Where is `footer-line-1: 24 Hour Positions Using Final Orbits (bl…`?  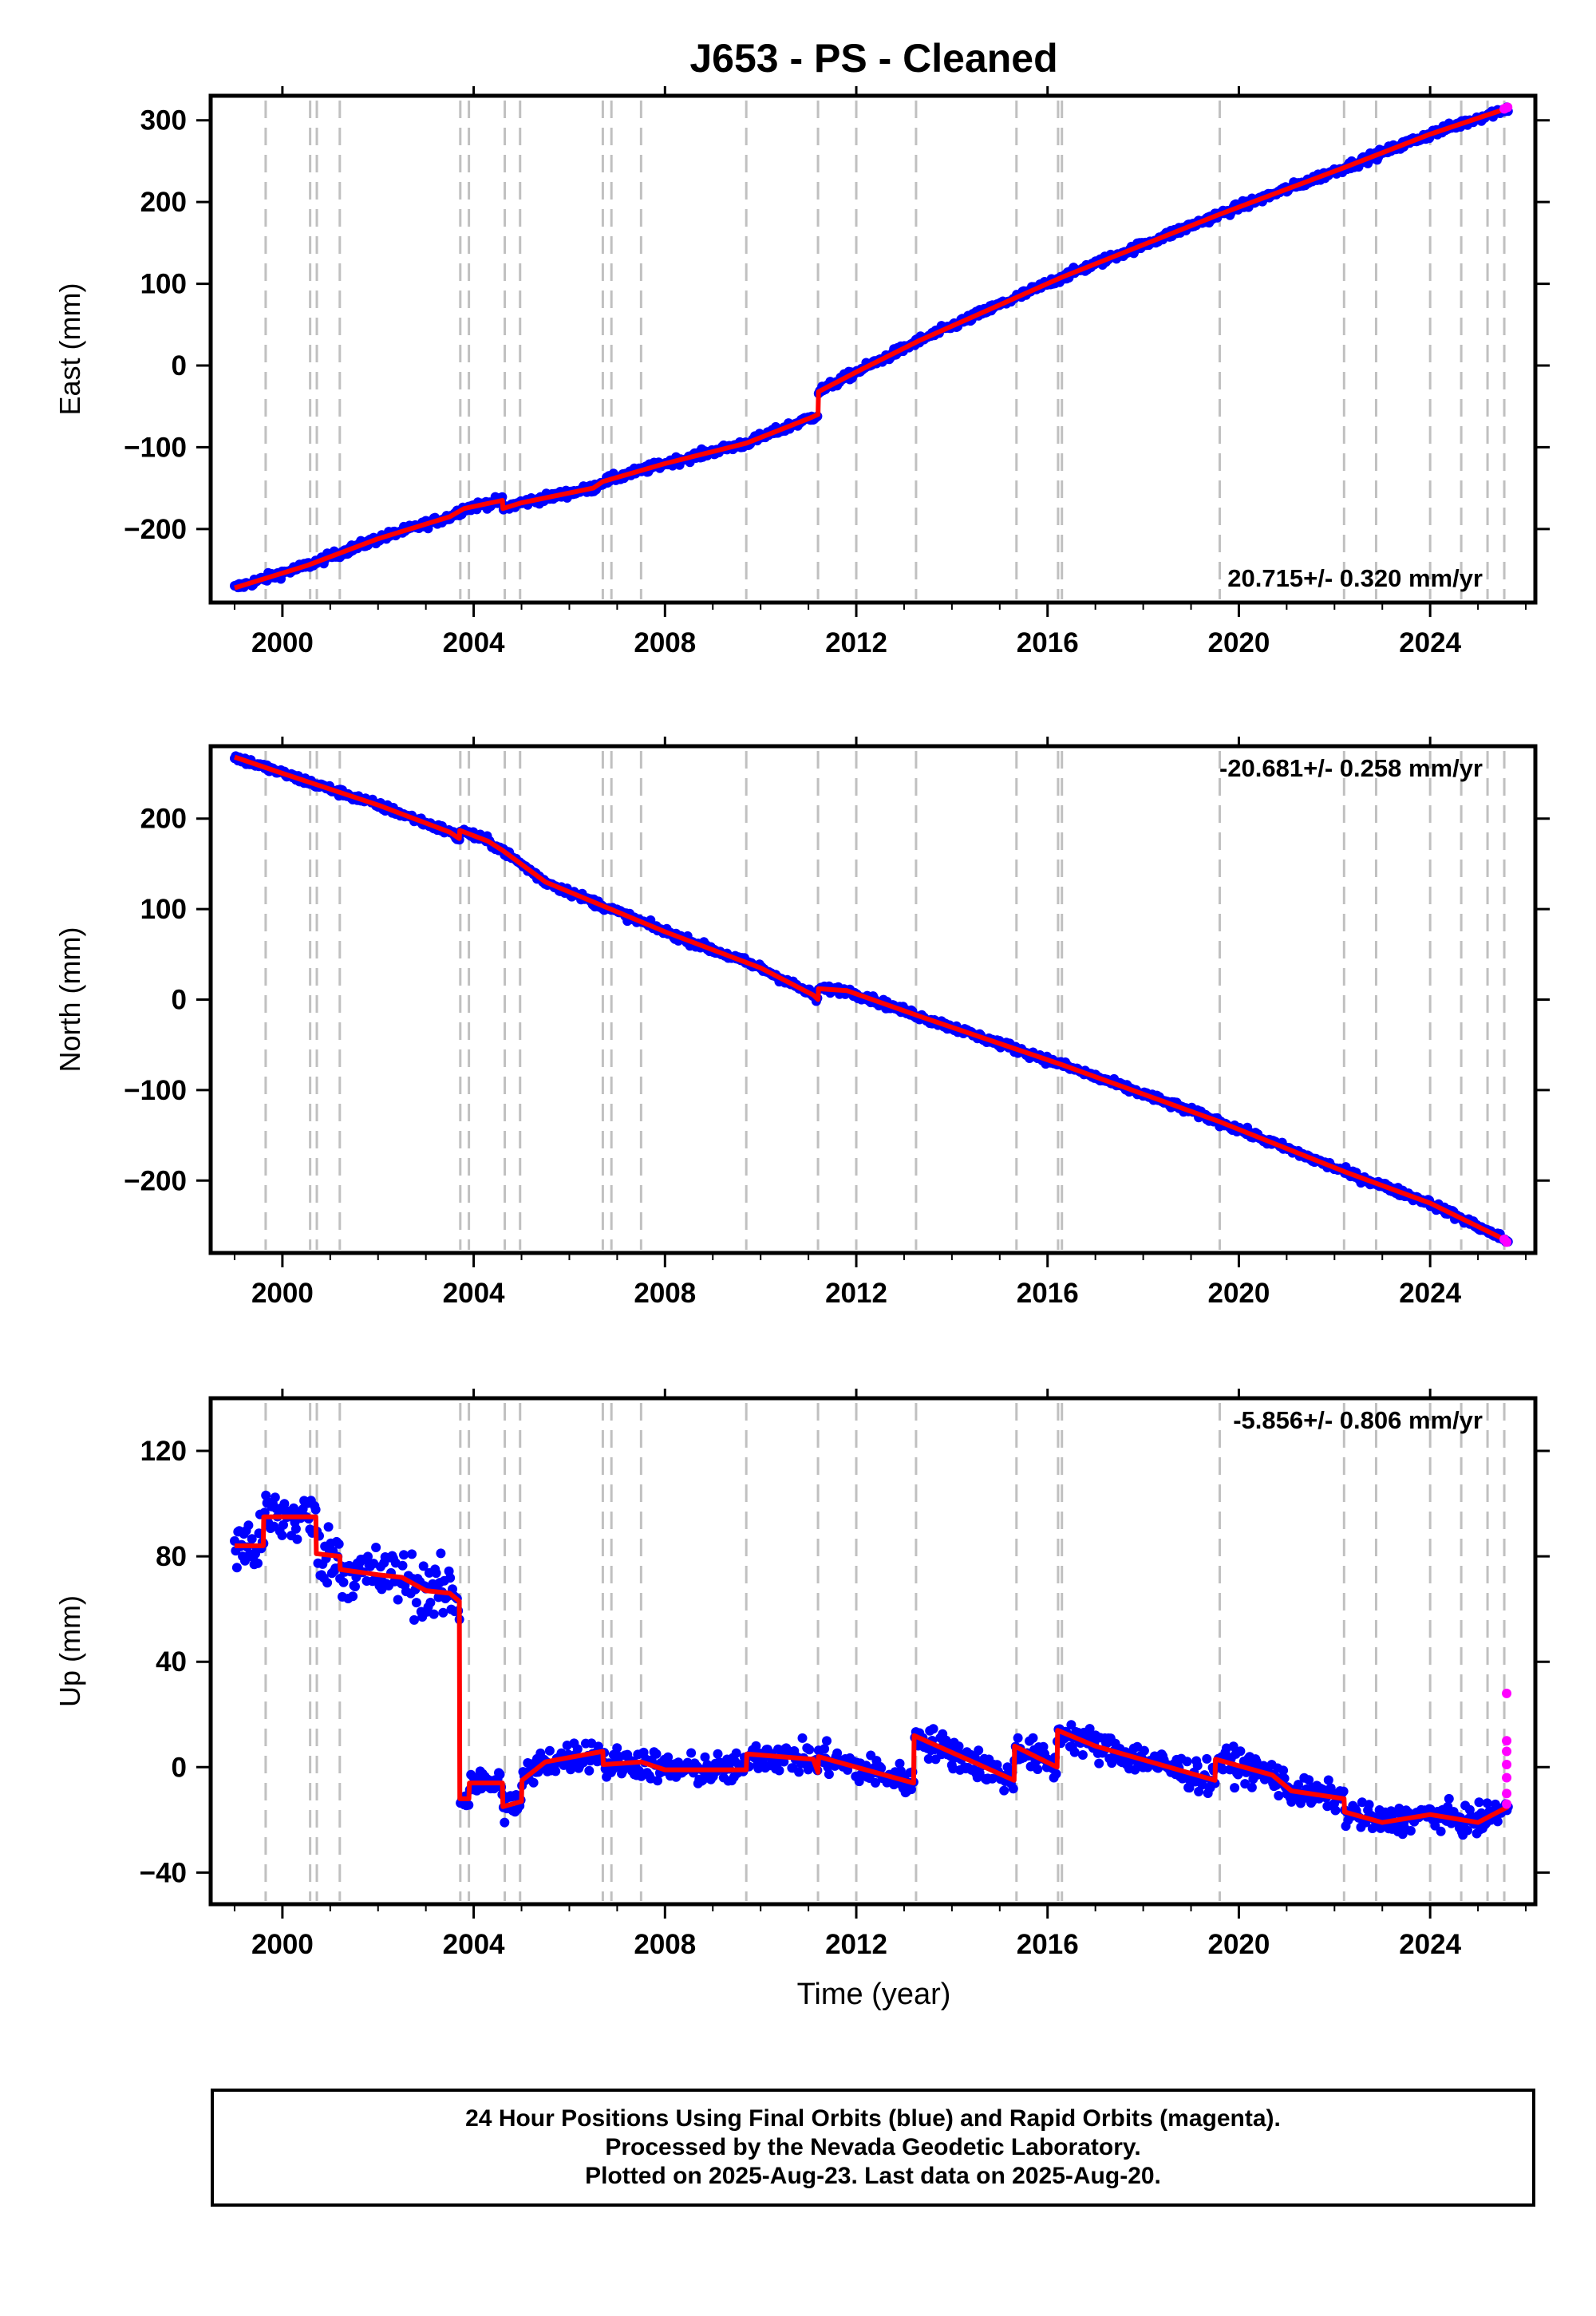 footer-line-1: 24 Hour Positions Using Final Orbits (bl… is located at coordinates (873, 2118).